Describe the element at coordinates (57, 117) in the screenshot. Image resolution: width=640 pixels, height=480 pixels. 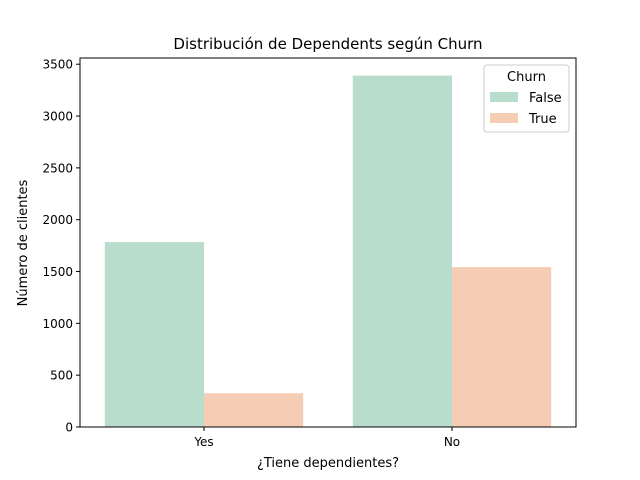
I see `y-tick-label: 3000` at that location.